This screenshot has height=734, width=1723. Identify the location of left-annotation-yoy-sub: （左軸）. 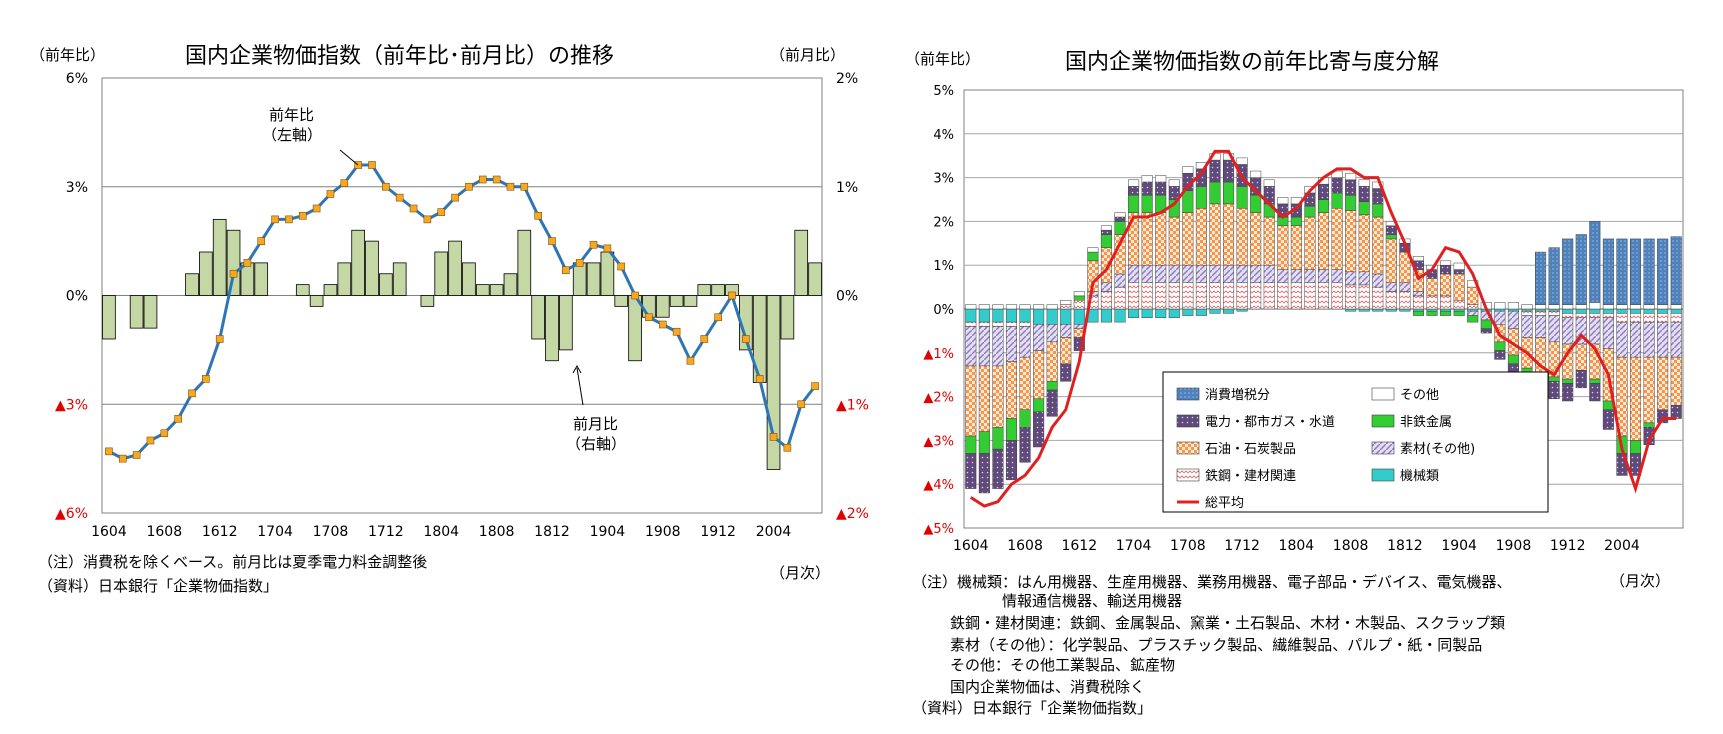
(292, 135).